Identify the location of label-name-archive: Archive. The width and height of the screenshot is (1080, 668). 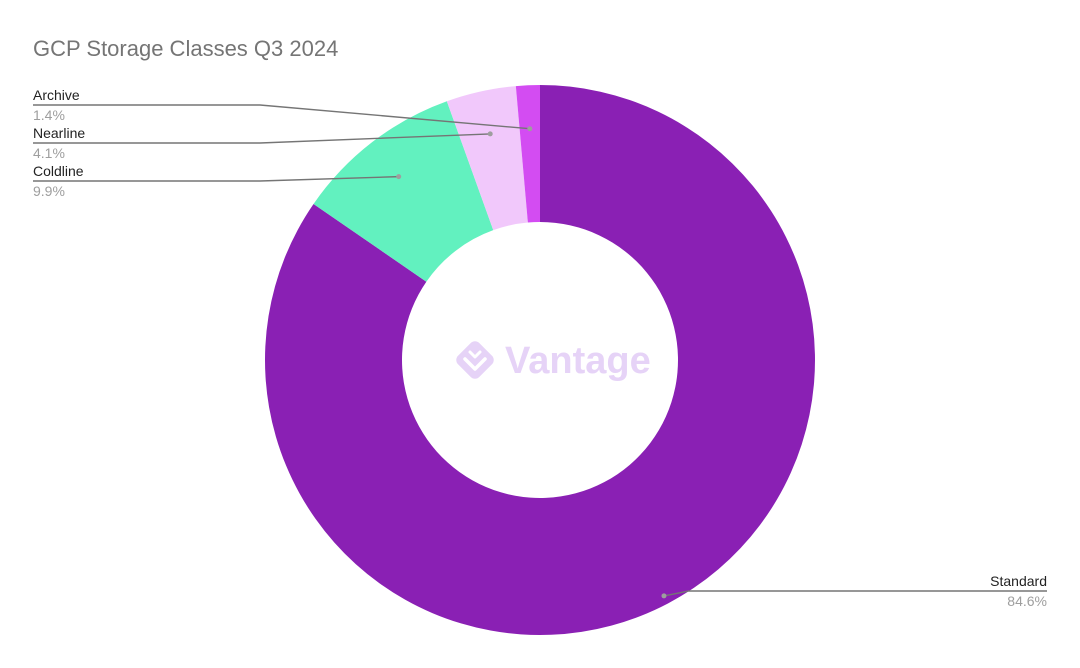
(56, 95).